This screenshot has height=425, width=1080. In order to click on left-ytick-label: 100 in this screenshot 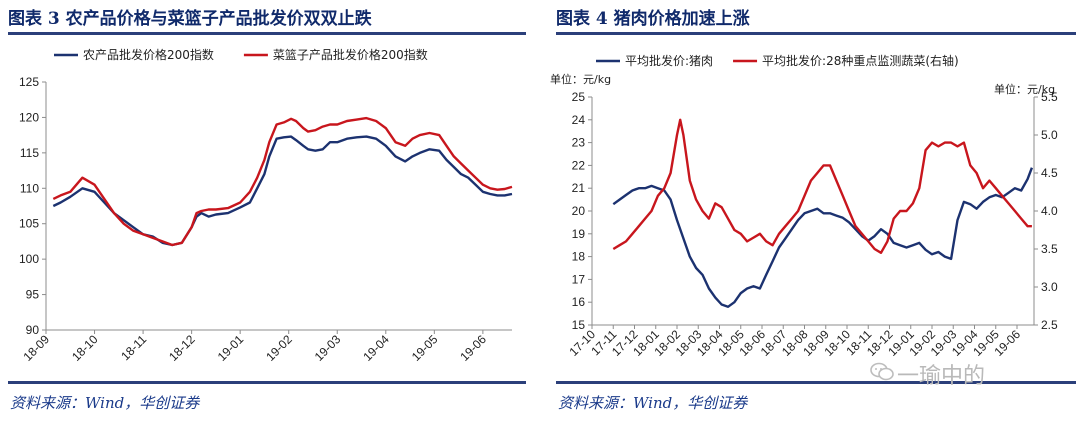, I will do `click(29, 259)`.